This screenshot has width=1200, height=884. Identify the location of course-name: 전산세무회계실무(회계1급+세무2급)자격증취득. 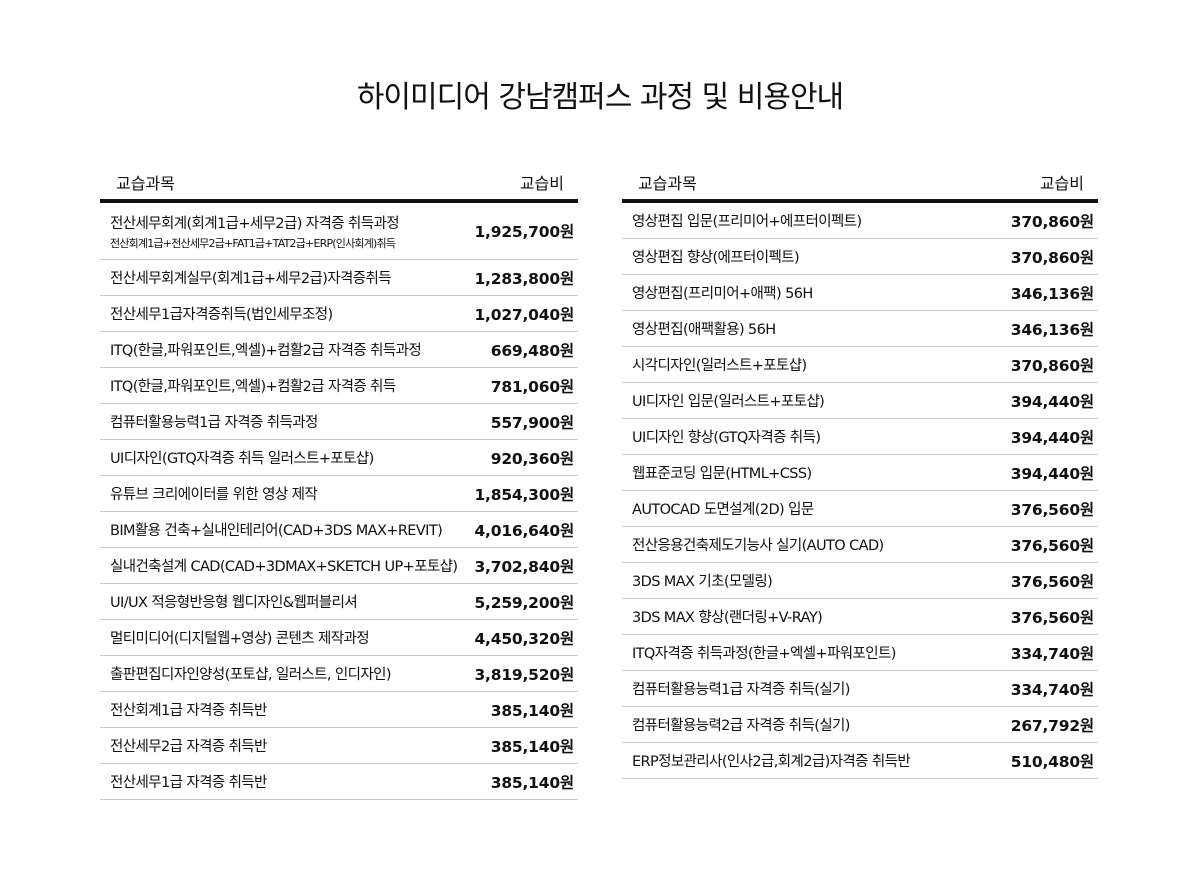
(251, 277).